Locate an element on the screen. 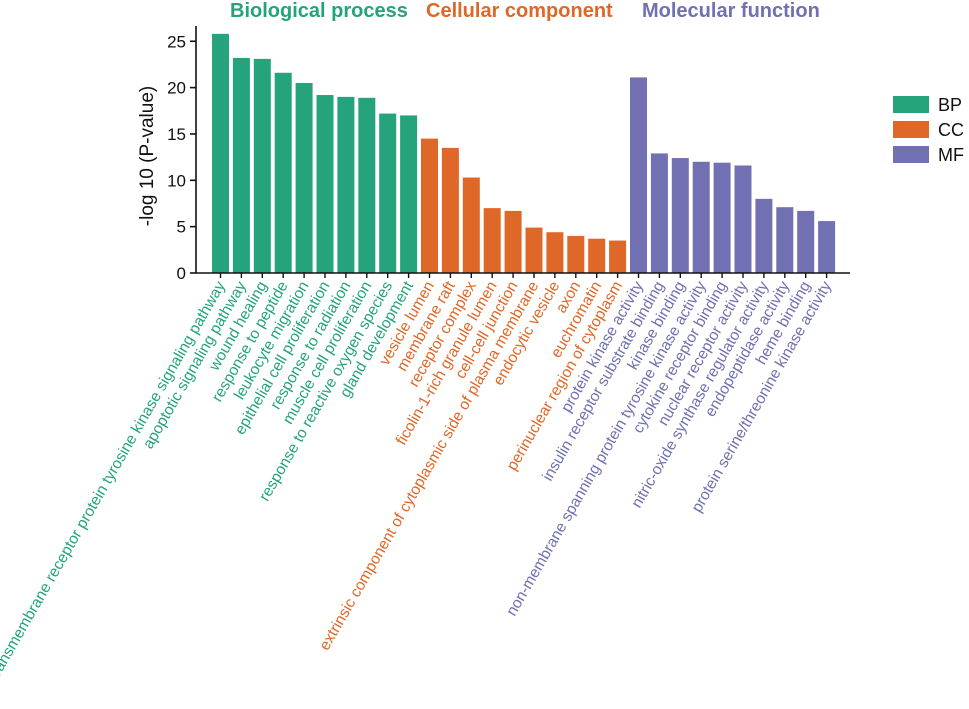  legend: BP CC MF is located at coordinates (928, 130).